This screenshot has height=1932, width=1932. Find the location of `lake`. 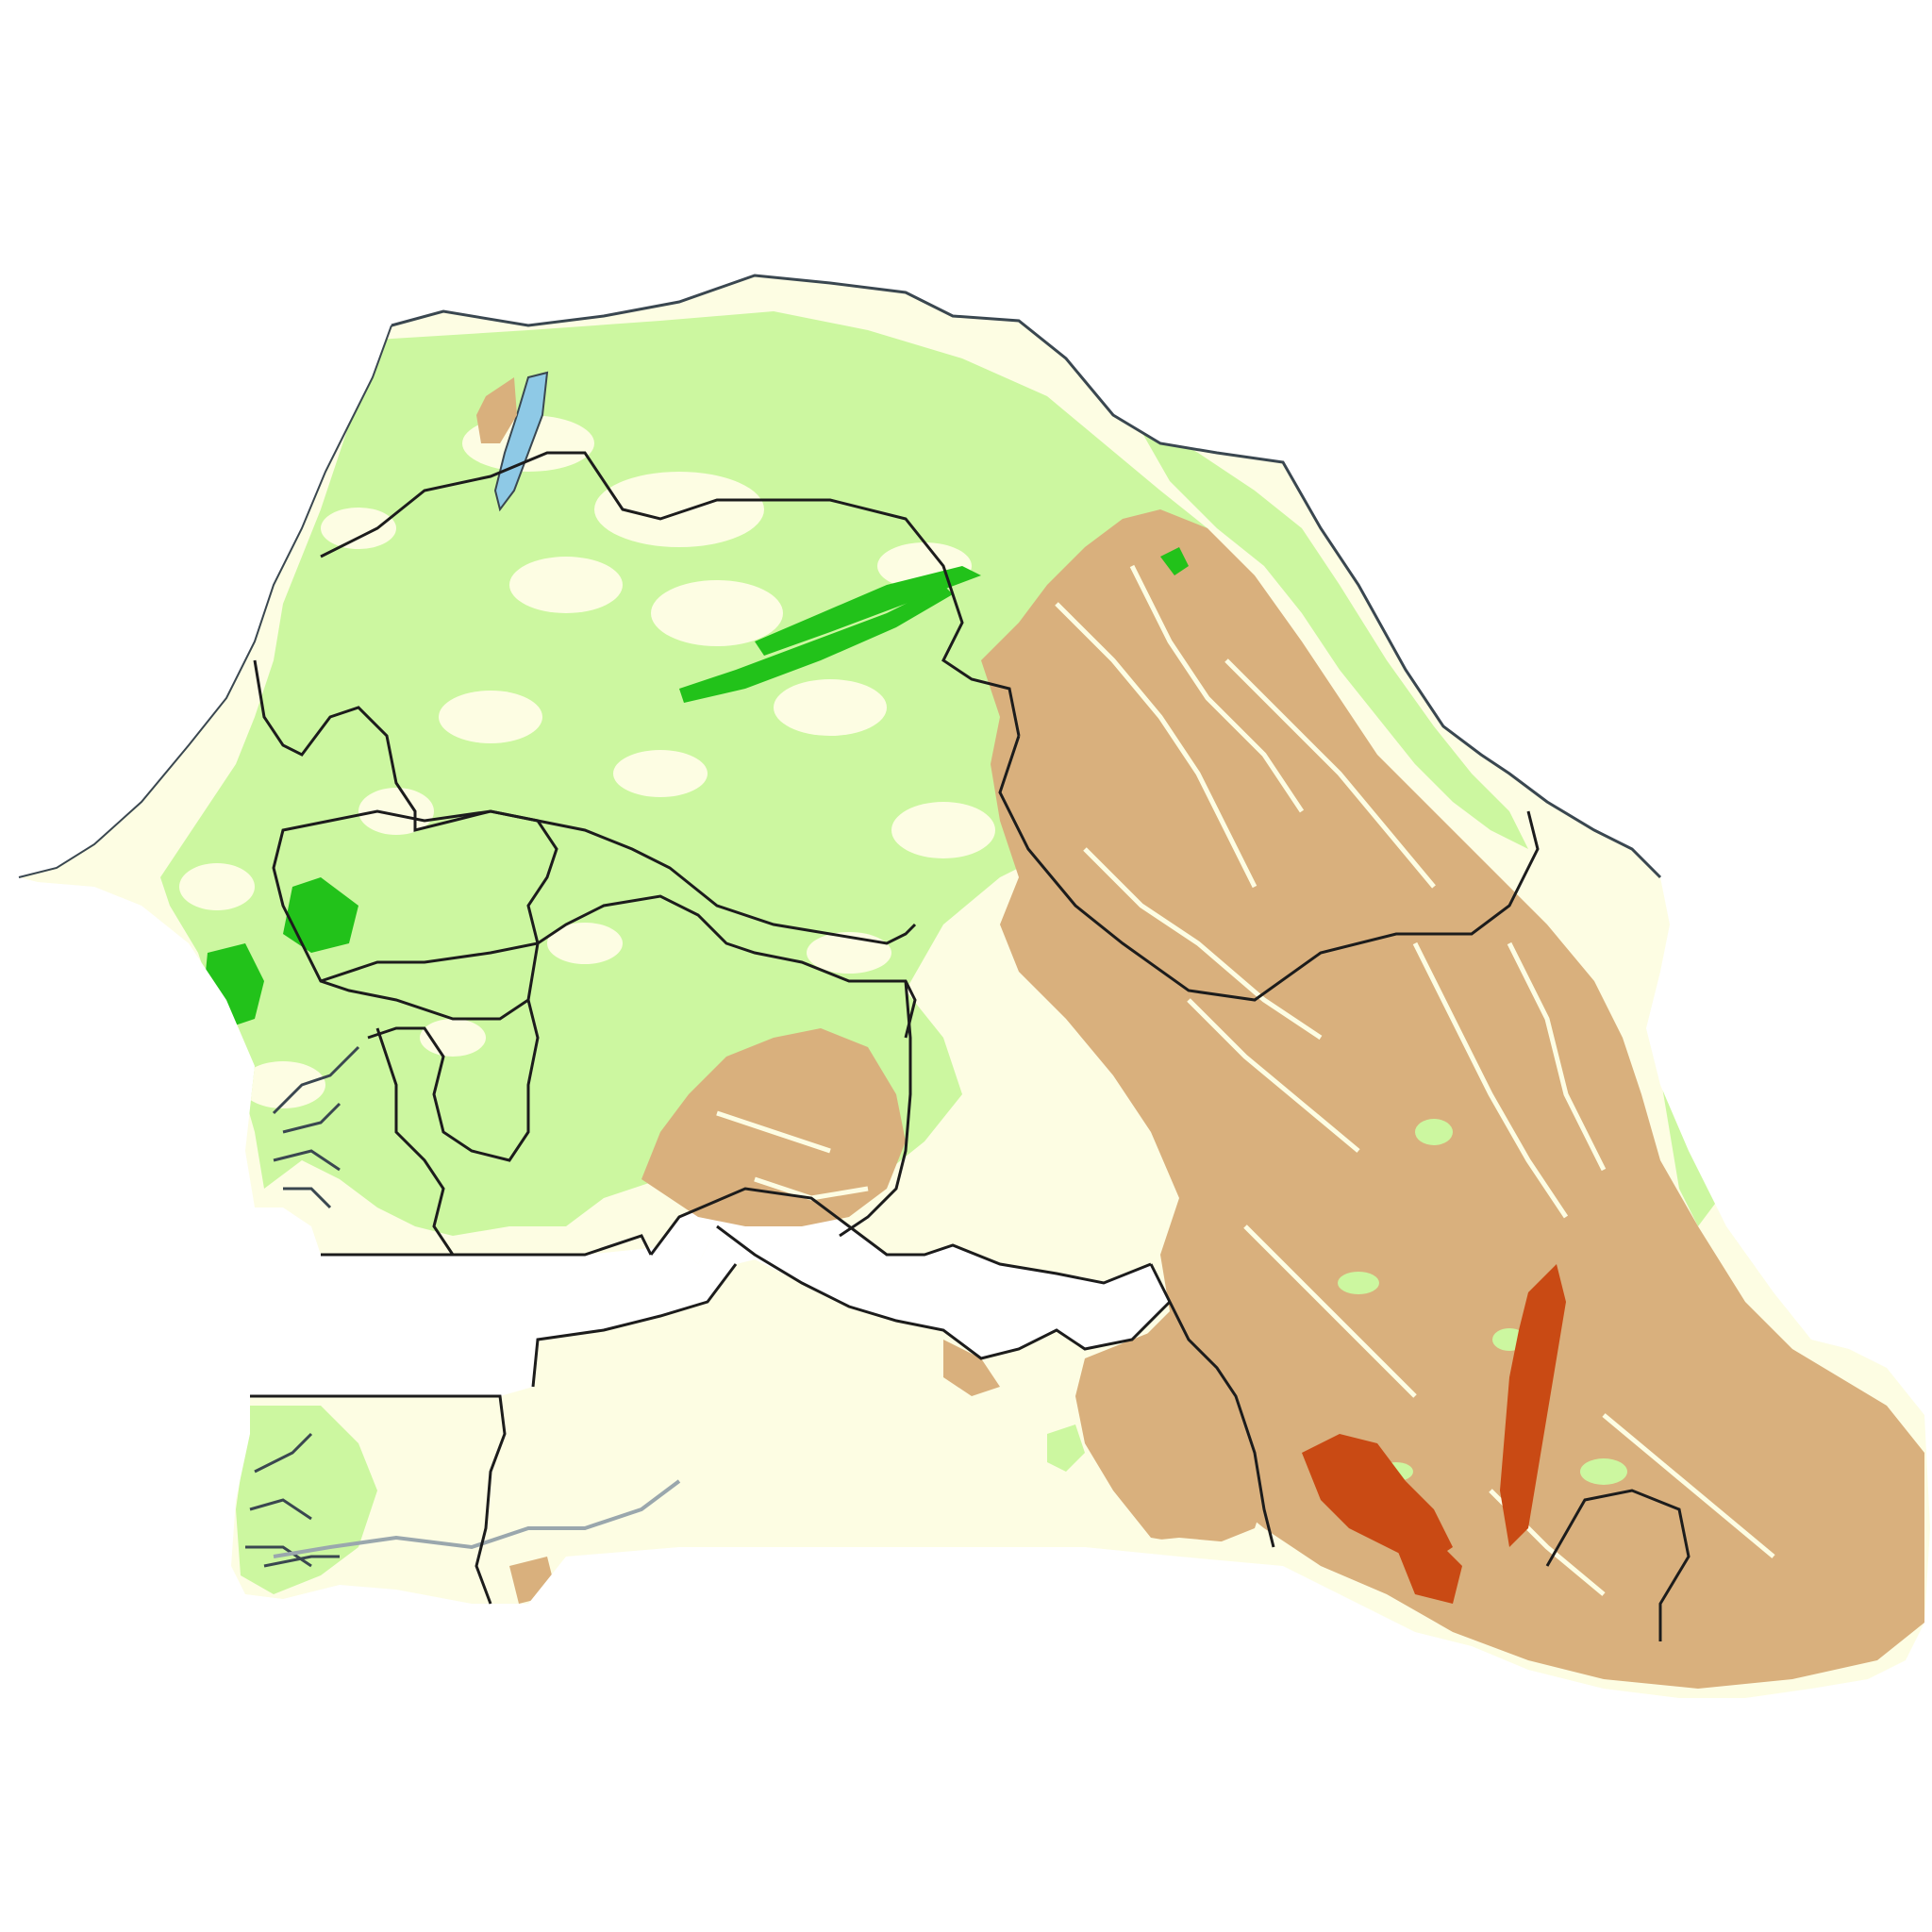

lake is located at coordinates (521, 442).